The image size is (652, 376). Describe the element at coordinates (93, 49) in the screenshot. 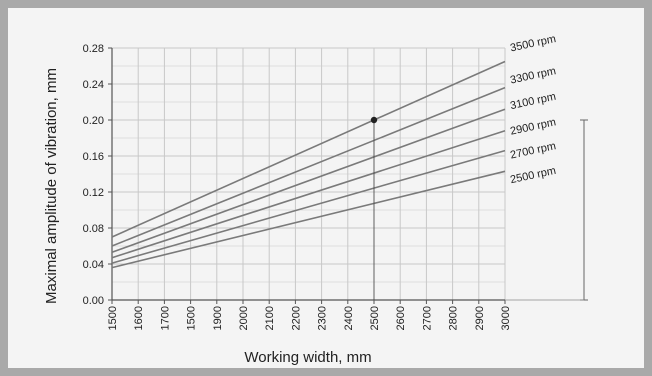

I see `y-tick-label: 0.28` at that location.